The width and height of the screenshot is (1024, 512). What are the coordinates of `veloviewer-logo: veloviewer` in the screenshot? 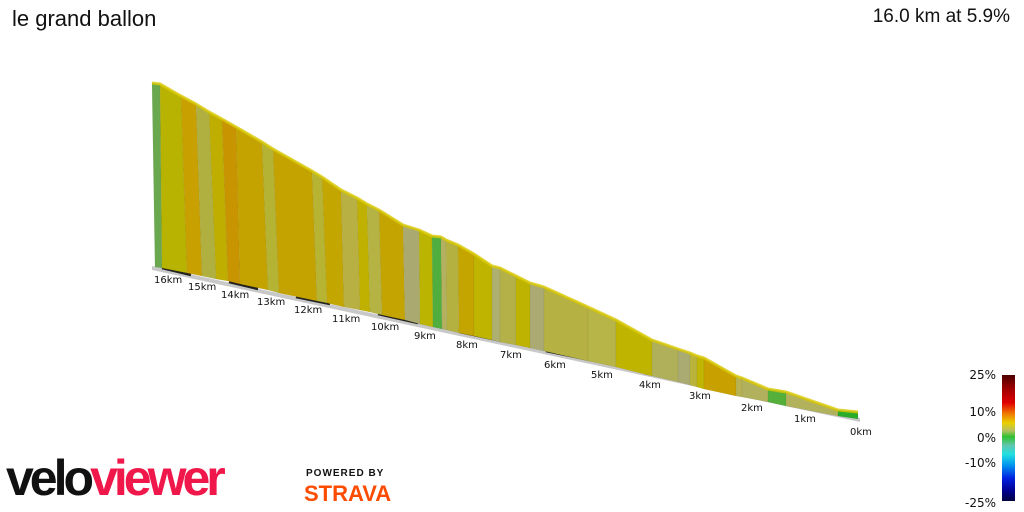 It's located at (116, 478).